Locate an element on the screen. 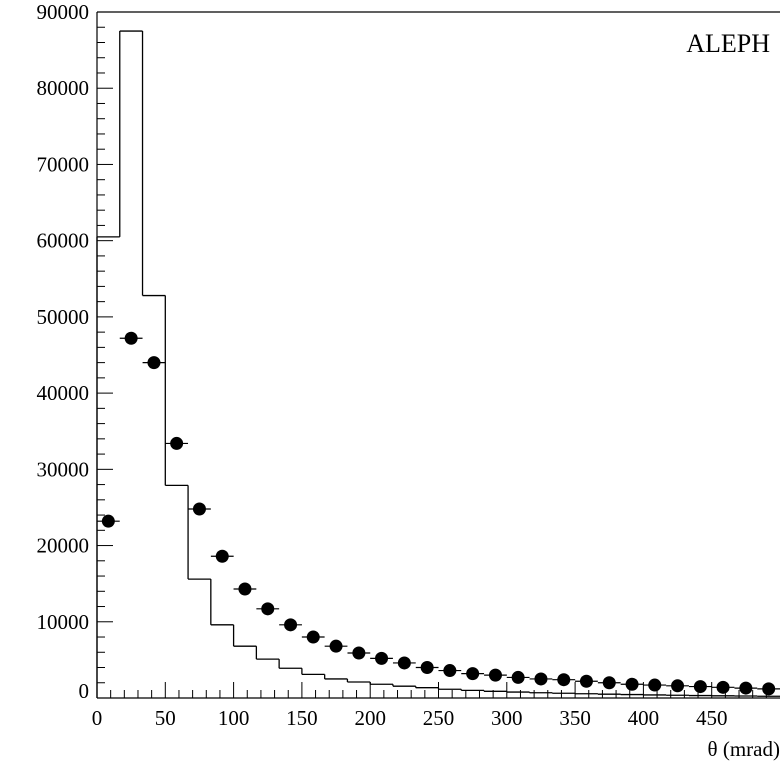  x-tick-label: 200 is located at coordinates (370, 718).